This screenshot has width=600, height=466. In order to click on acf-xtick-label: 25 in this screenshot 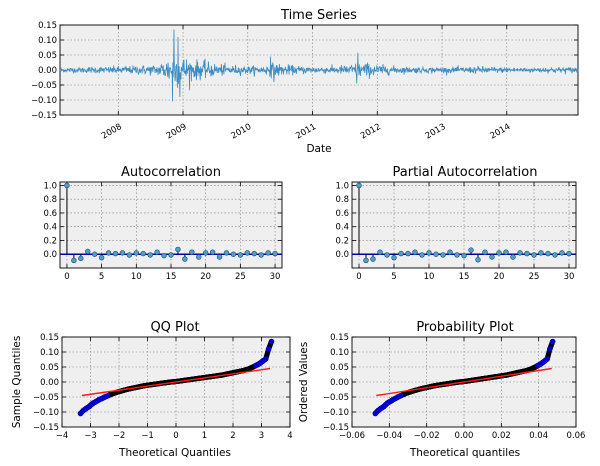, I will do `click(240, 277)`.